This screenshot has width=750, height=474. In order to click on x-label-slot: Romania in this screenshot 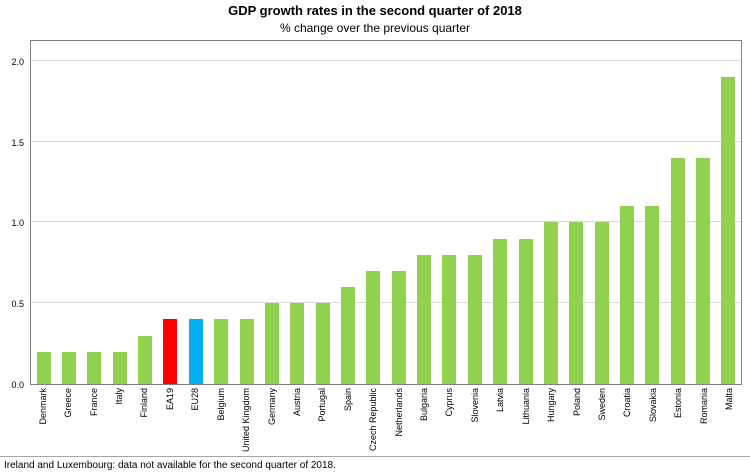, I will do `click(703, 422)`.